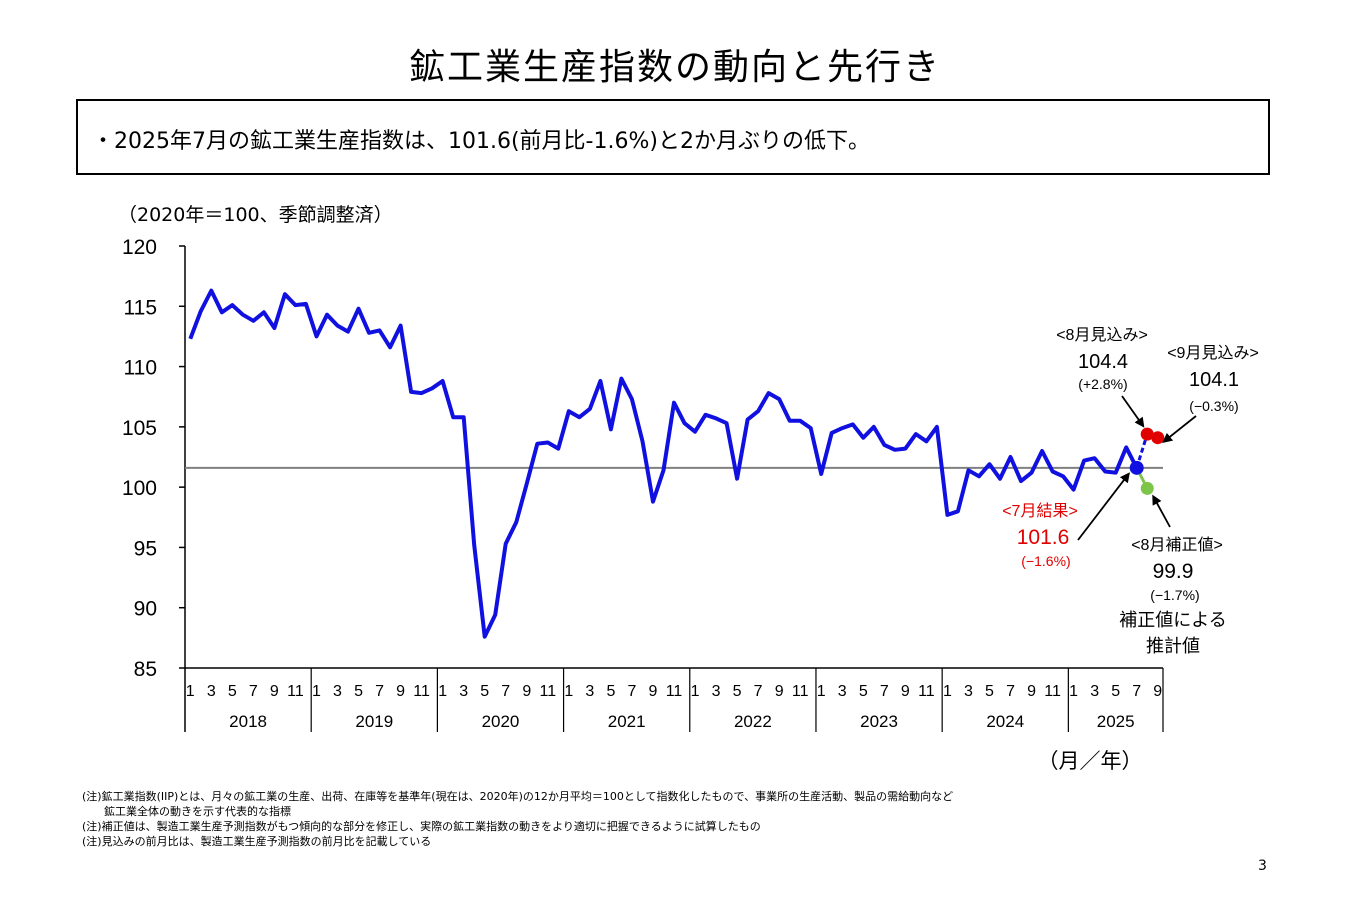  Describe the element at coordinates (140, 307) in the screenshot. I see `y-tick-label: 115` at that location.